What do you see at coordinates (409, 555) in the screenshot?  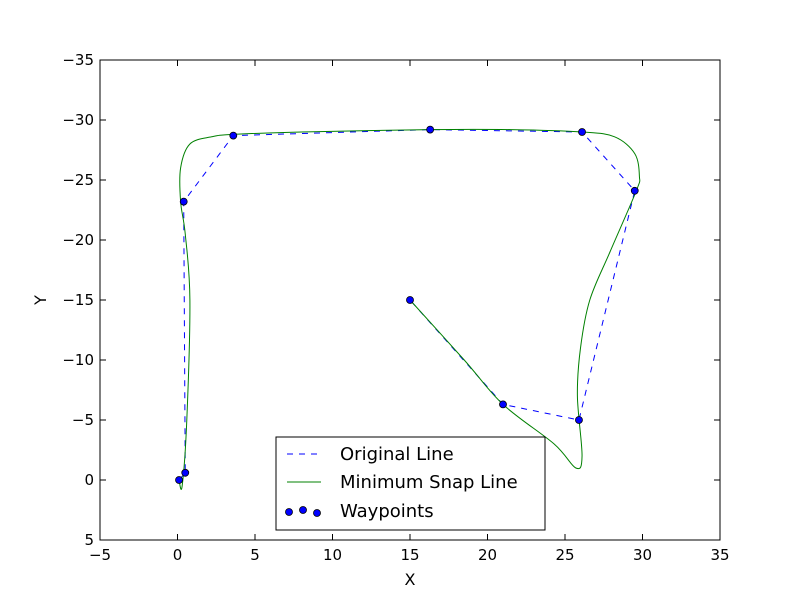 I see `x-tick-label: 15` at bounding box center [409, 555].